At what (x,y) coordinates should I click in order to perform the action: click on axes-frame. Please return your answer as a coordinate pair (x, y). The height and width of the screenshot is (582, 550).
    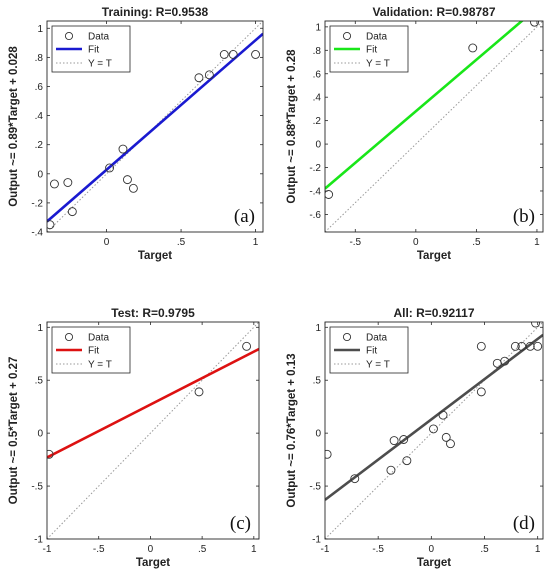
    Looking at the image, I should click on (155, 126).